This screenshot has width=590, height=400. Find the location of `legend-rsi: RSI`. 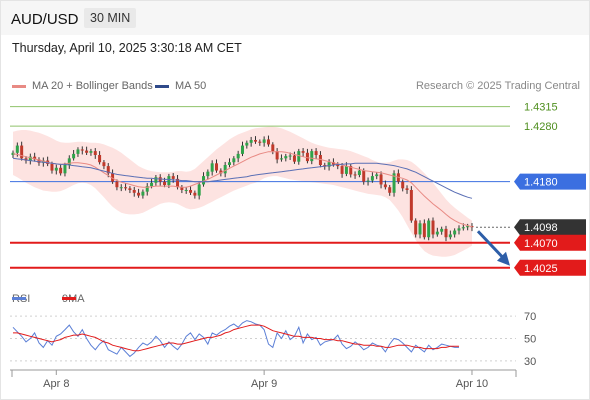

legend-rsi: RSI is located at coordinates (21, 299).